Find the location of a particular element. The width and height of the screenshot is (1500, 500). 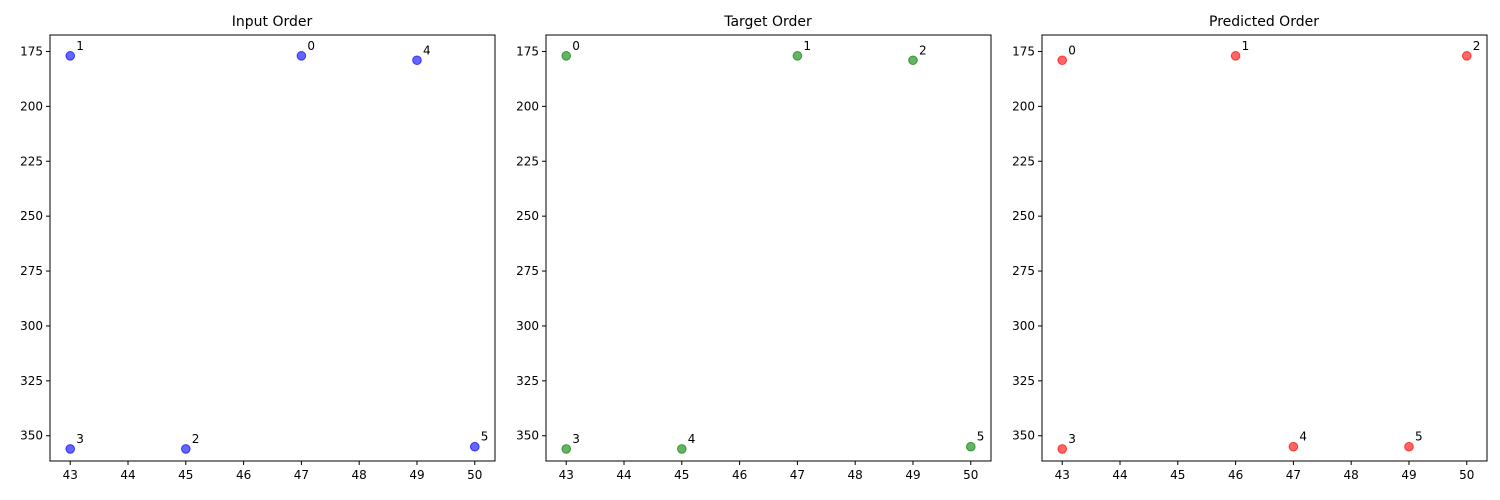

chart-title: Input Order is located at coordinates (272, 22).